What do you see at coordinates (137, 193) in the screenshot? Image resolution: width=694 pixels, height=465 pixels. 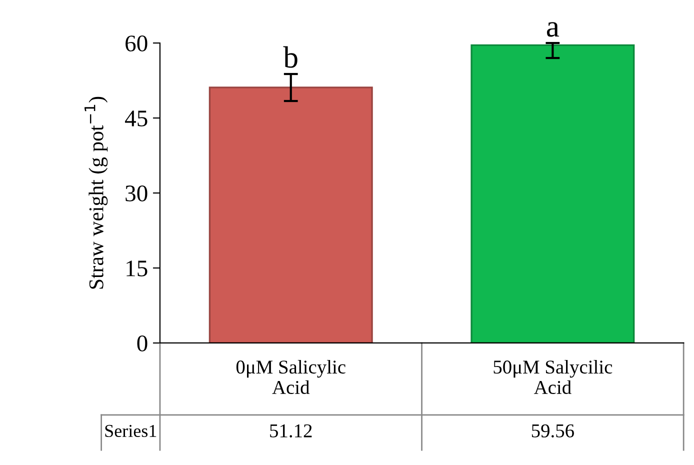 I see `y-tick-label: 30` at bounding box center [137, 193].